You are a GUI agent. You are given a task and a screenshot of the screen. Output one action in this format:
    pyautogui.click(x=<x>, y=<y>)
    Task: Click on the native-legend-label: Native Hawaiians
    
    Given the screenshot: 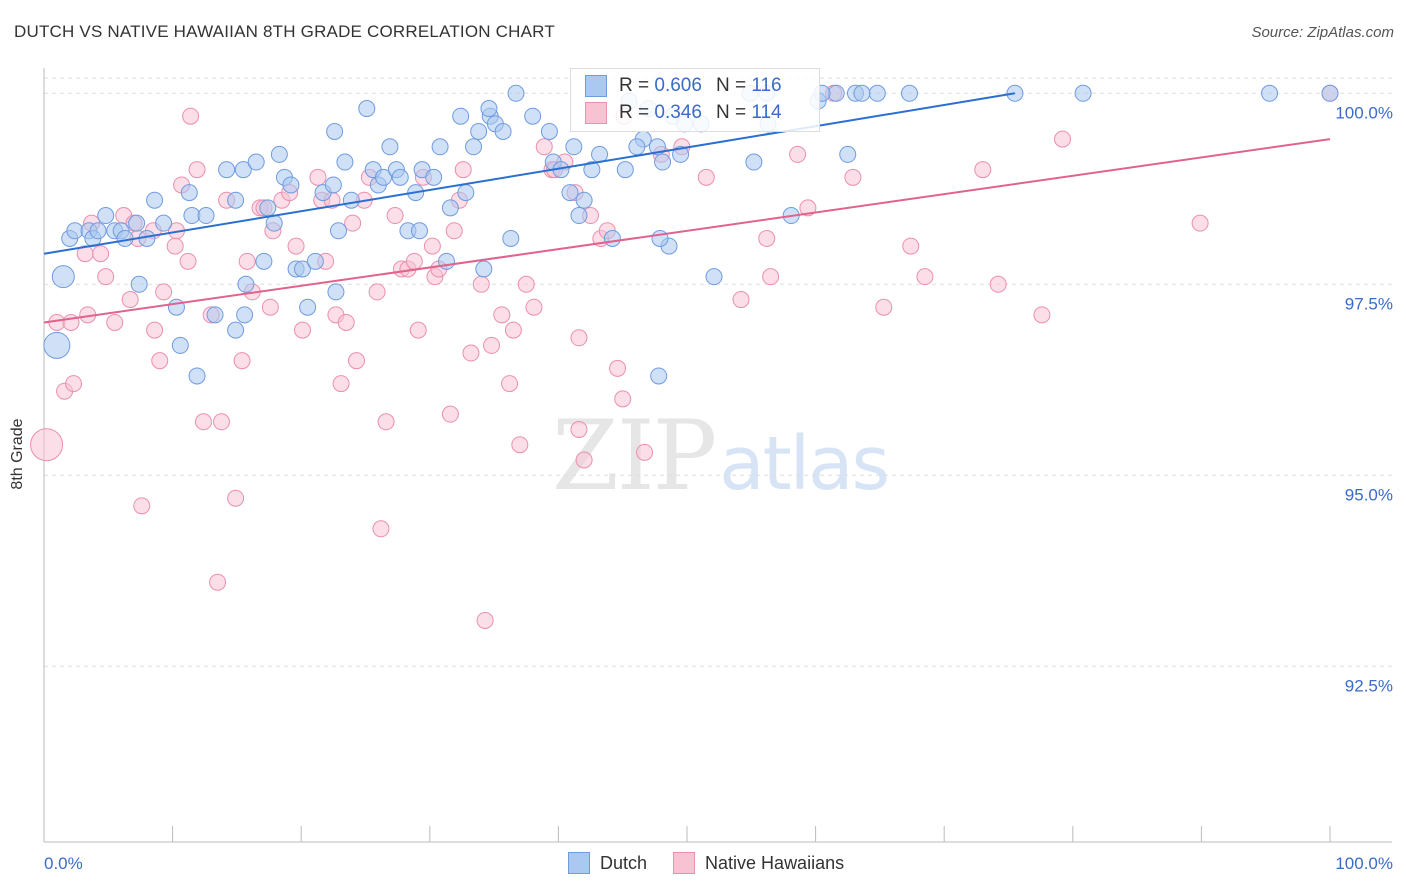 What is the action you would take?
    pyautogui.click(x=775, y=862)
    